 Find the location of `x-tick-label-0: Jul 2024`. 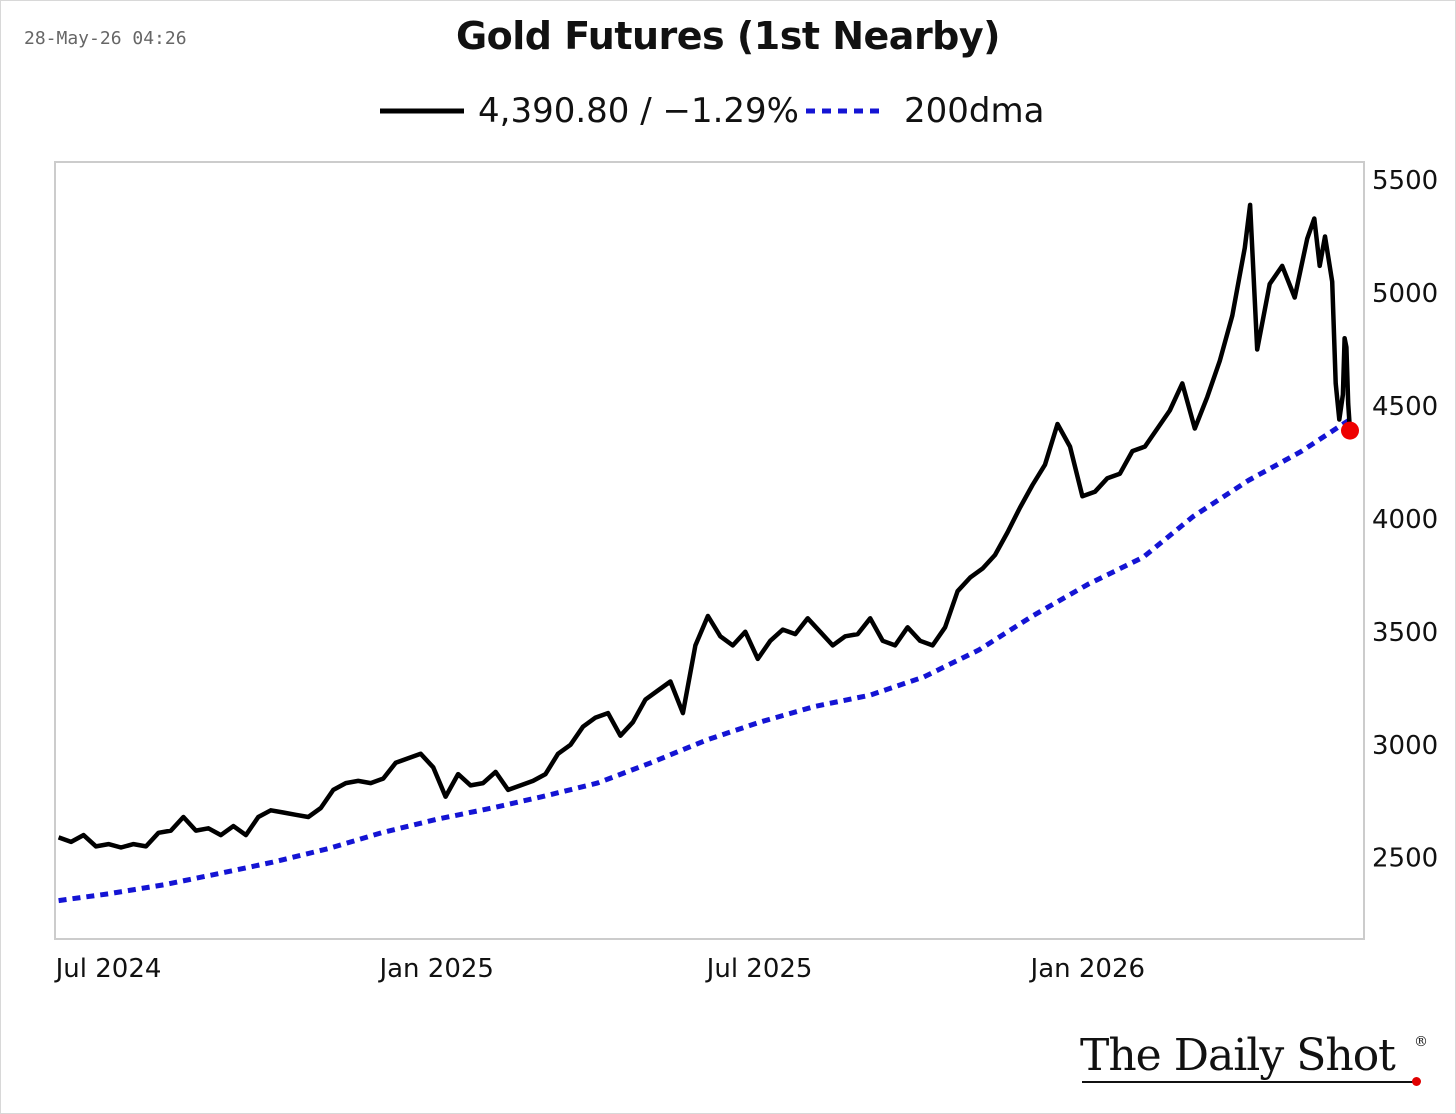

x-tick-label-0: Jul 2024 is located at coordinates (108, 969).